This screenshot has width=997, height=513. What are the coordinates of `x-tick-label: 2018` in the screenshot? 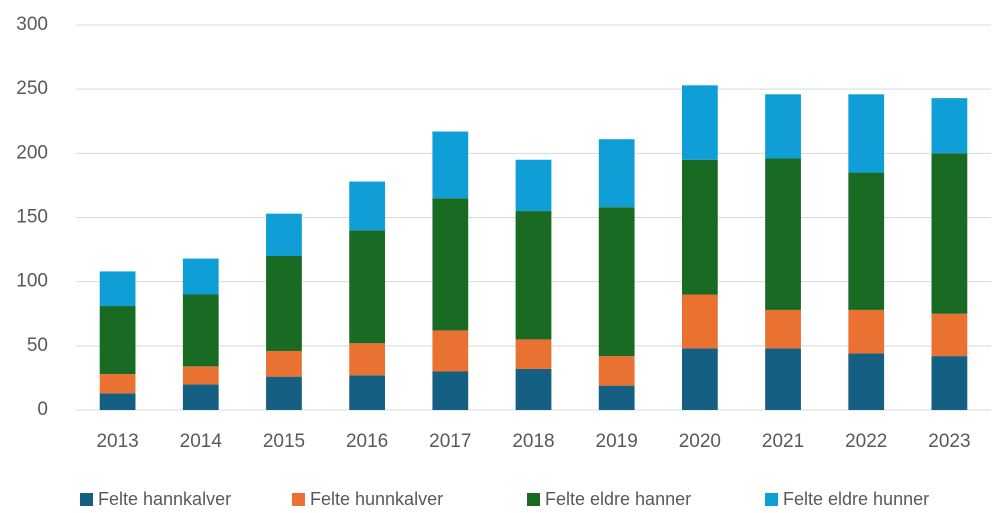 It's located at (533, 441).